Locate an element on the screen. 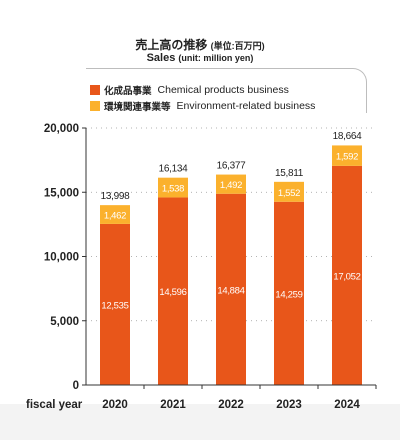 The width and height of the screenshot is (400, 440). x-tick-label: 2023 is located at coordinates (289, 405).